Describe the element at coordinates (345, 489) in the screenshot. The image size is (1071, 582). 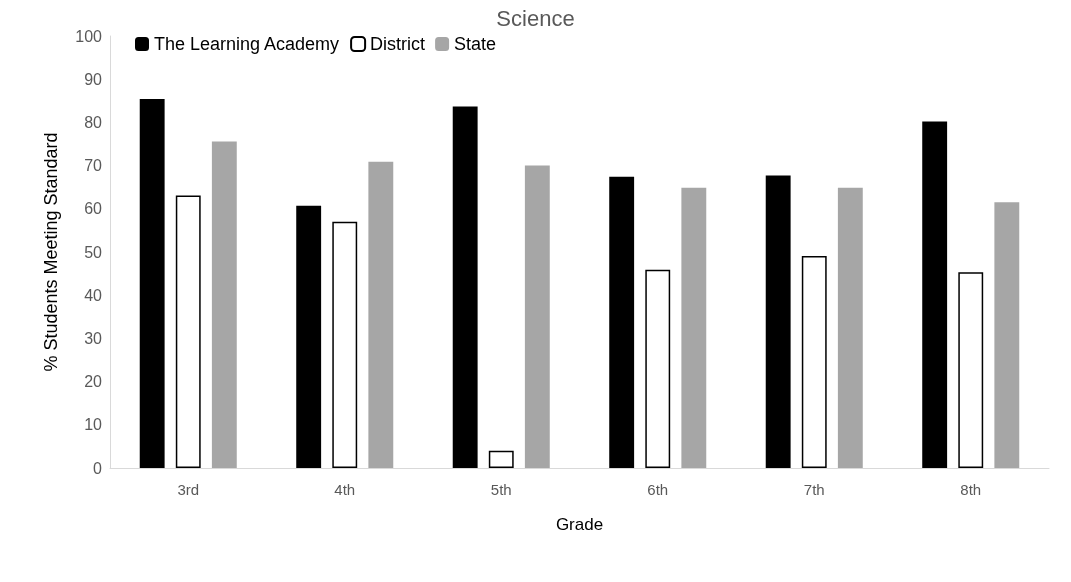
I see `x-tick-label: 4th` at that location.